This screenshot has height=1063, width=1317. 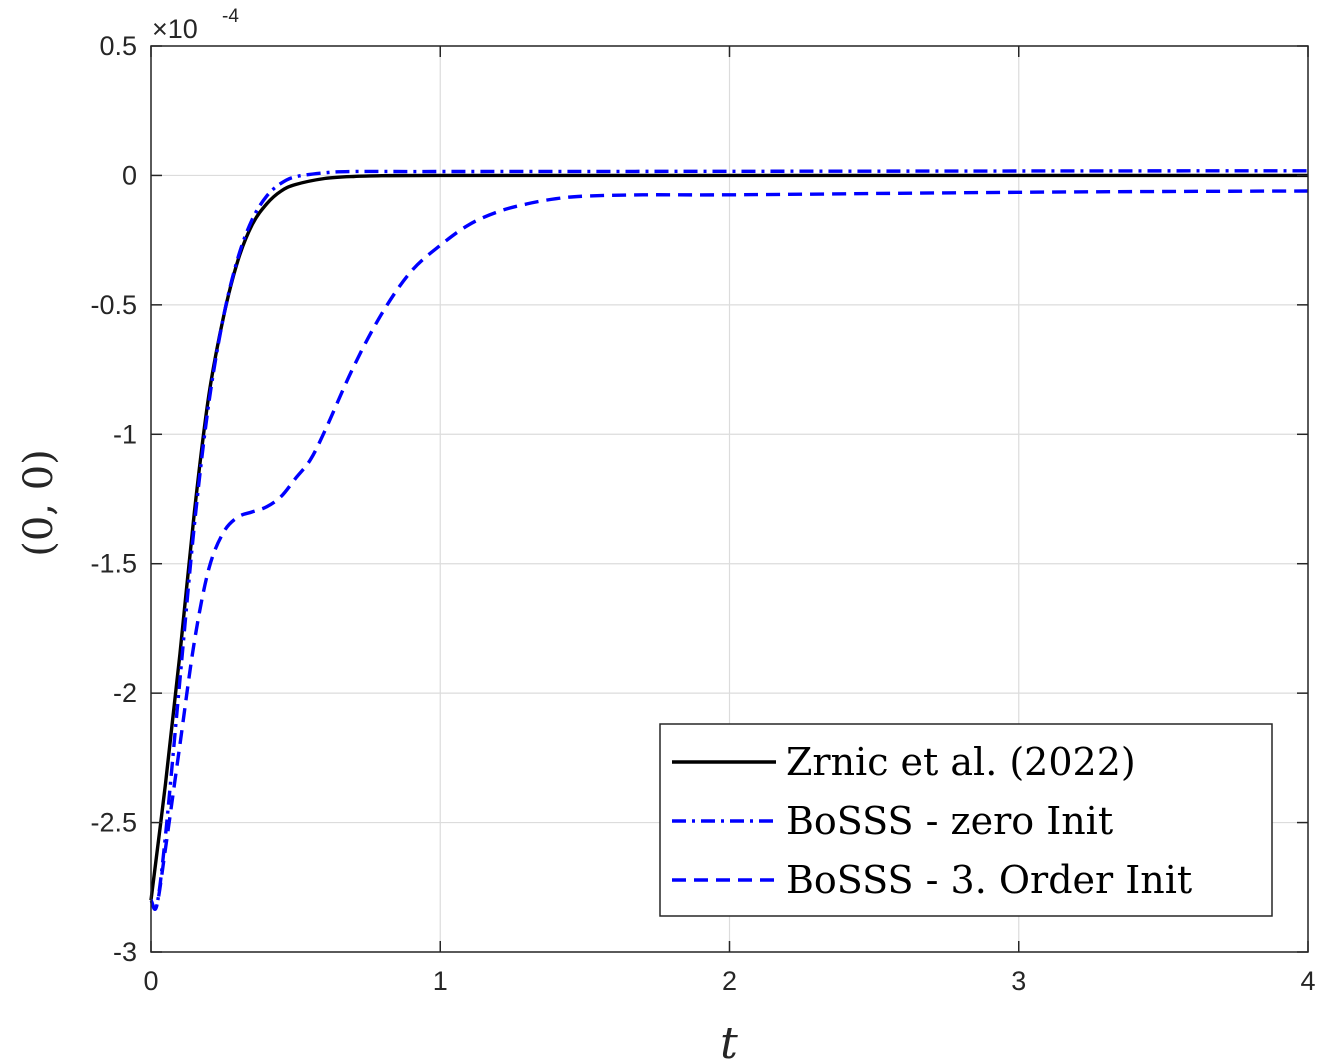 What do you see at coordinates (729, 981) in the screenshot?
I see `x-tick-label: 2` at bounding box center [729, 981].